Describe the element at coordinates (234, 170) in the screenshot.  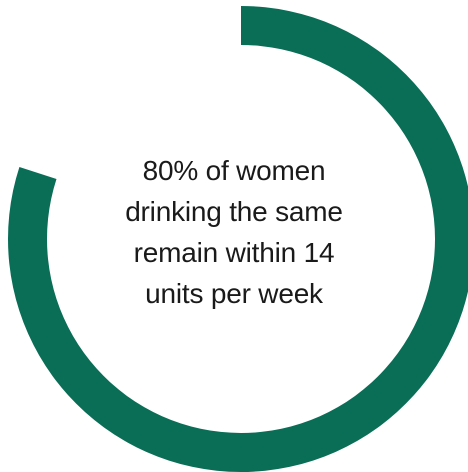
I see `center-label-line-1: 80% of women` at that location.